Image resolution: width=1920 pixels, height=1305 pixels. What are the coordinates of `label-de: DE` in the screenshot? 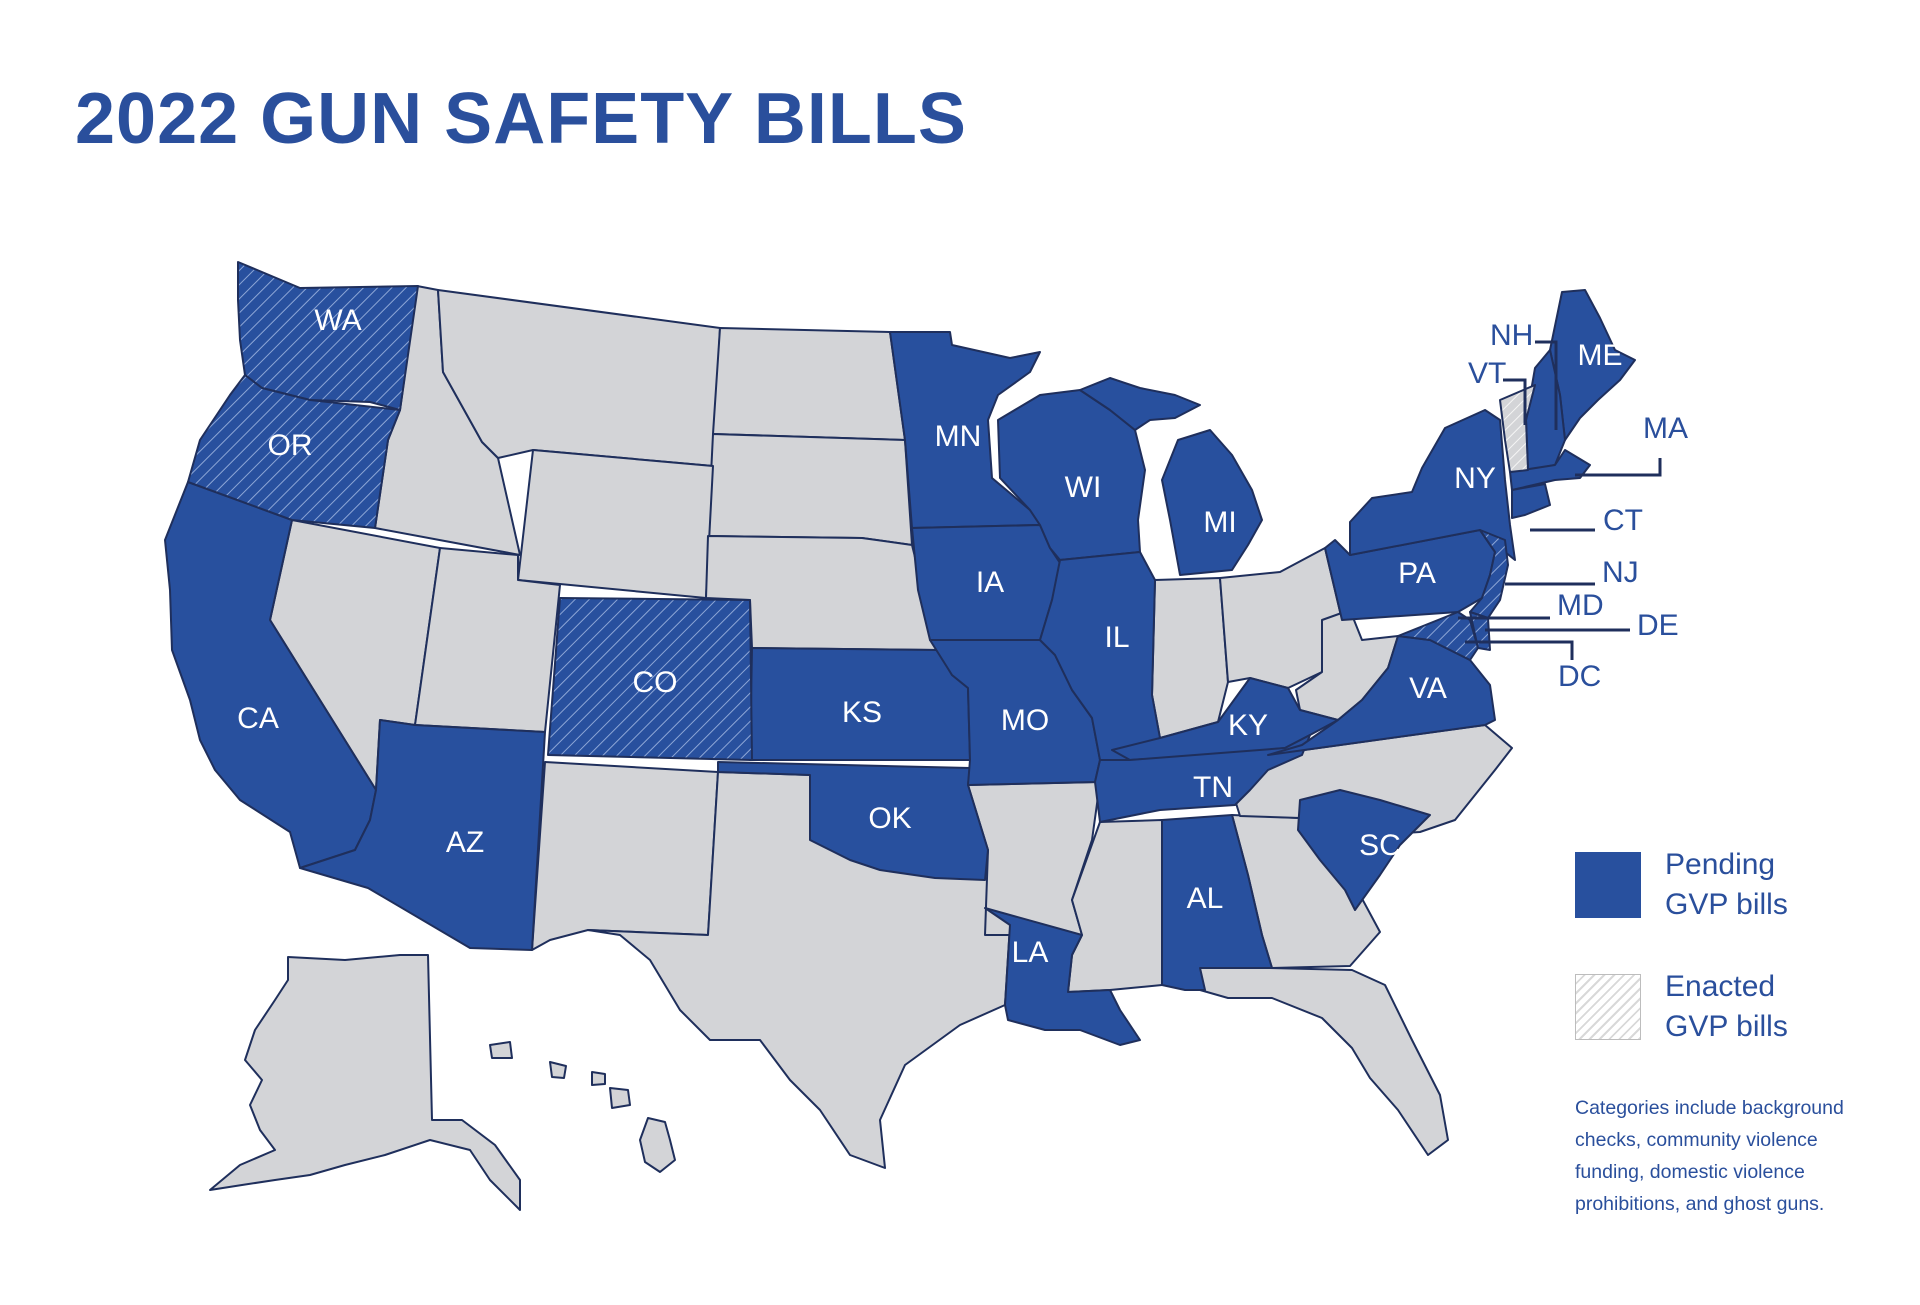 It's located at (1658, 625).